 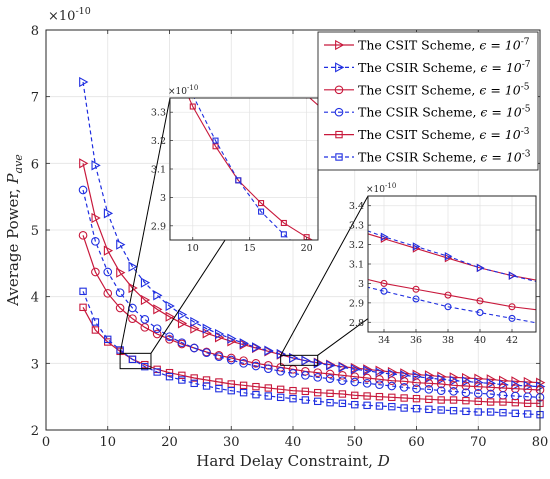 I want to click on inset-x-tick-label: 40, so click(x=480, y=340).